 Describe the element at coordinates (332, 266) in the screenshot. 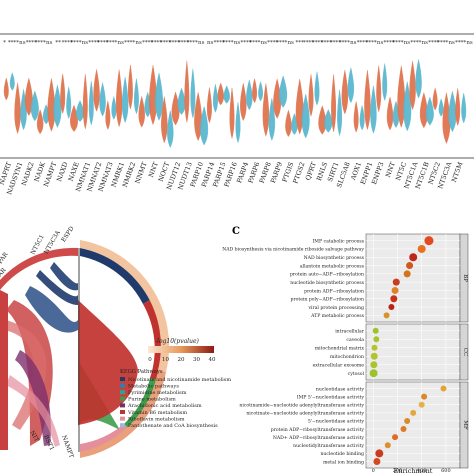

I see `go-term-label: allantoin metabolic process` at that location.